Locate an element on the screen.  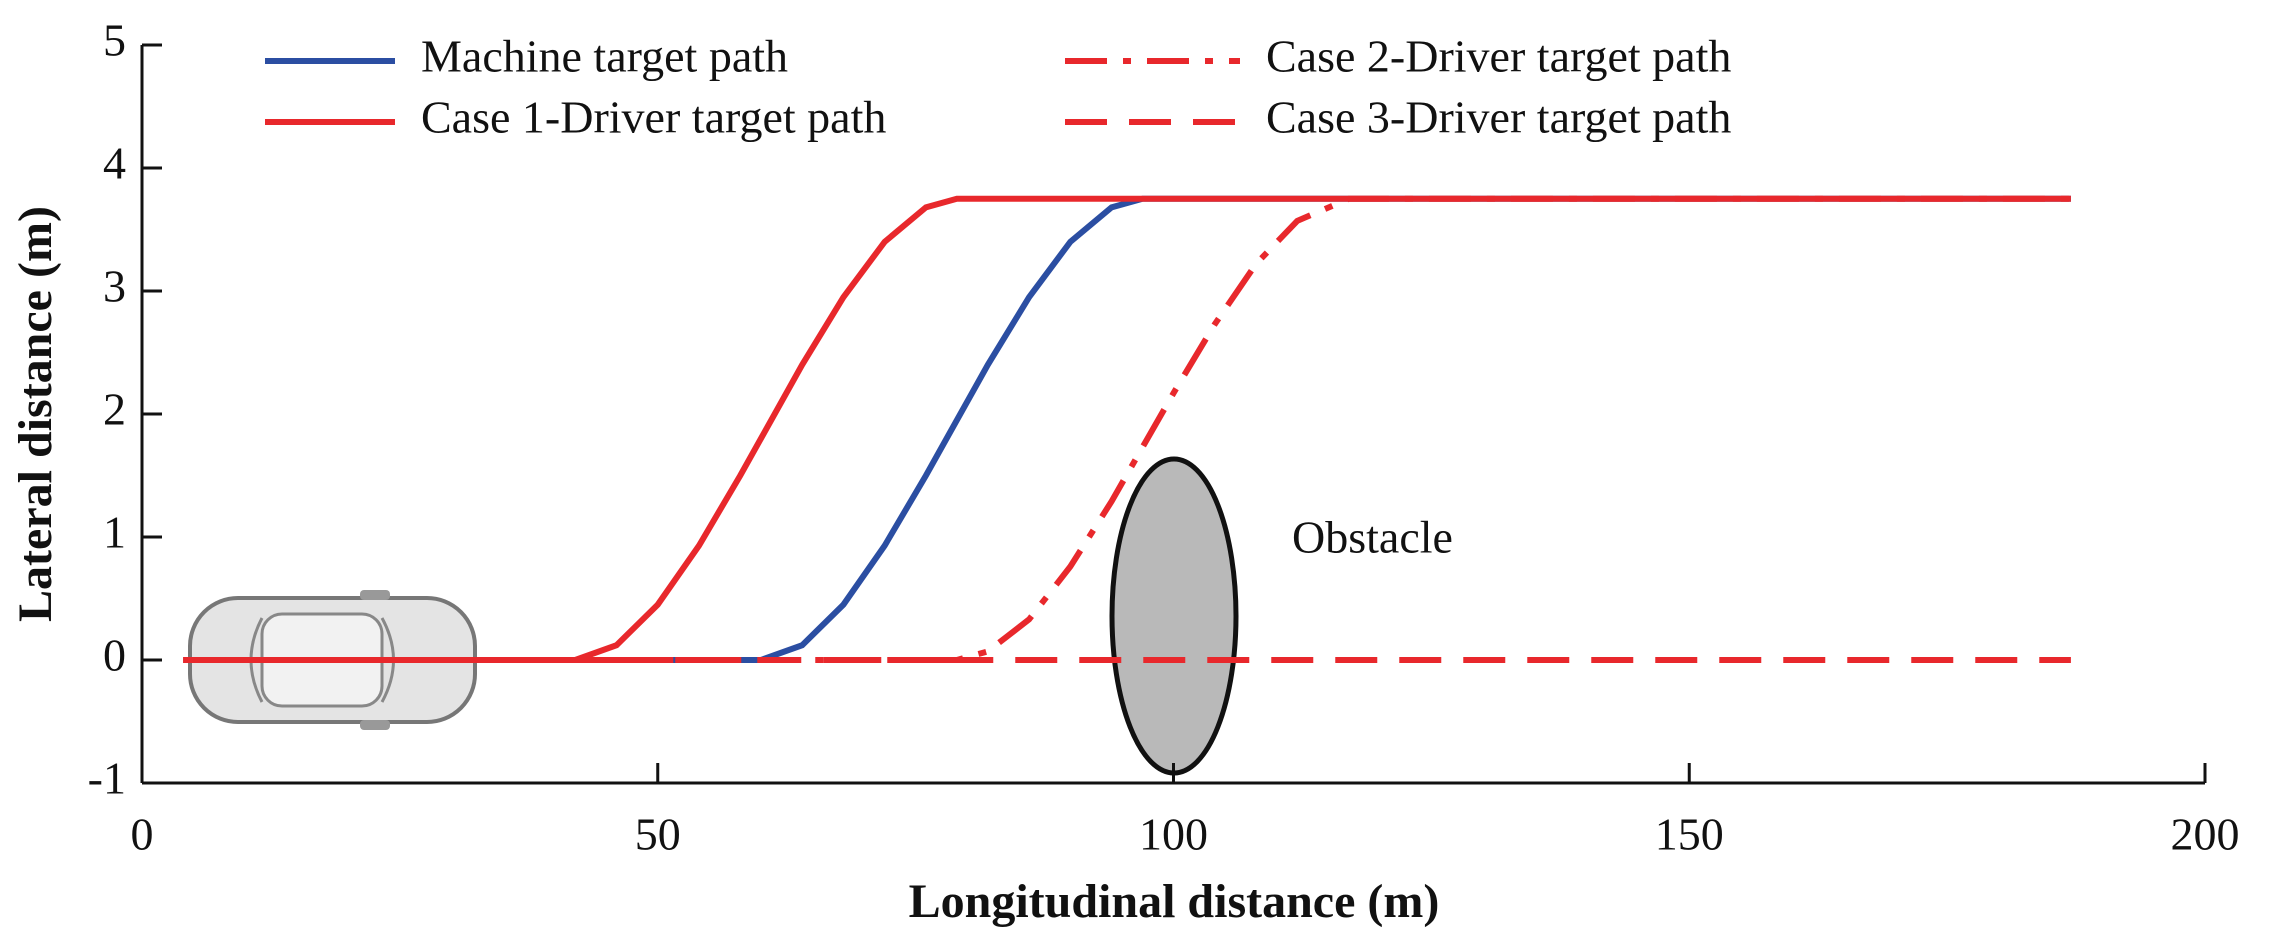
x-axis-title: Longitudinal distance (m) is located at coordinates (1174, 901).